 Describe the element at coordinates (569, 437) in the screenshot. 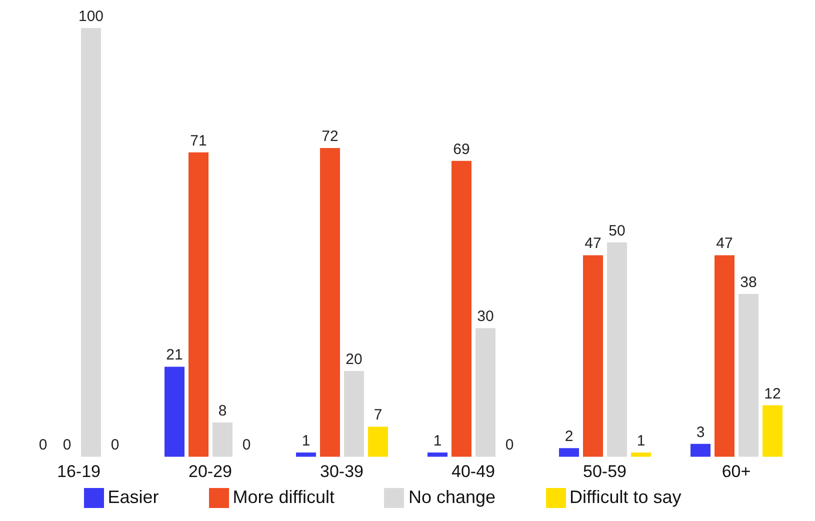

I see `data-label: 2` at that location.